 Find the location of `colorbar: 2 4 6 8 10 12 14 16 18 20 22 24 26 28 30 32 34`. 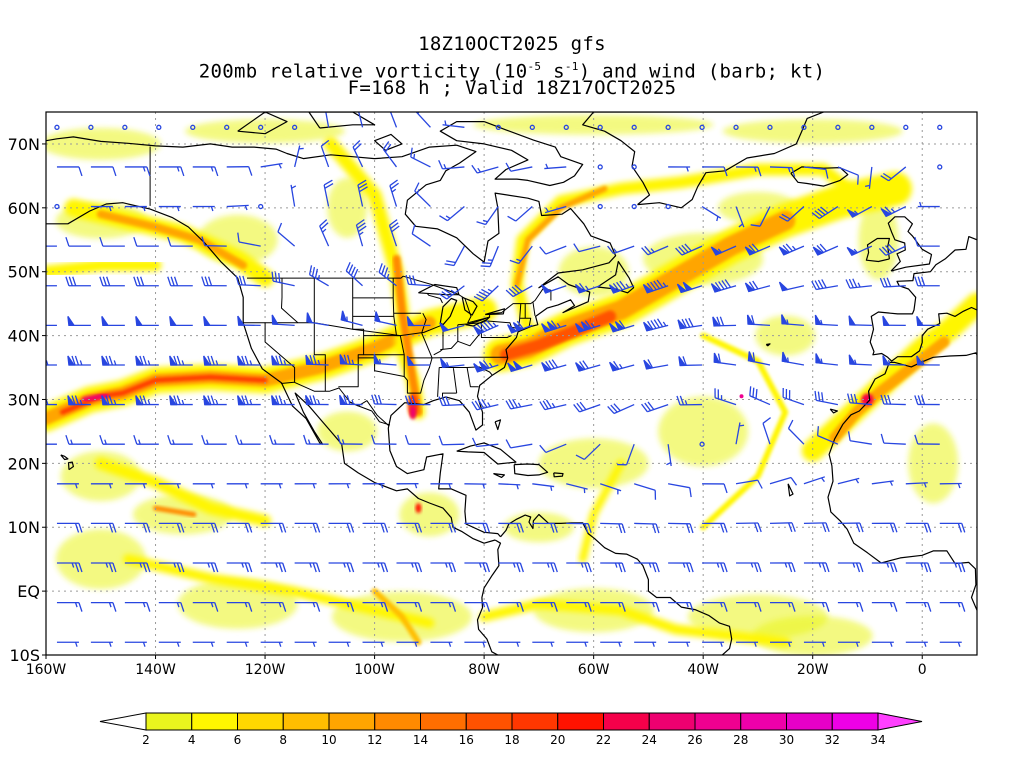

colorbar: 2 4 6 8 10 12 14 16 18 20 22 24 26 28 30 32 34 is located at coordinates (511, 729).